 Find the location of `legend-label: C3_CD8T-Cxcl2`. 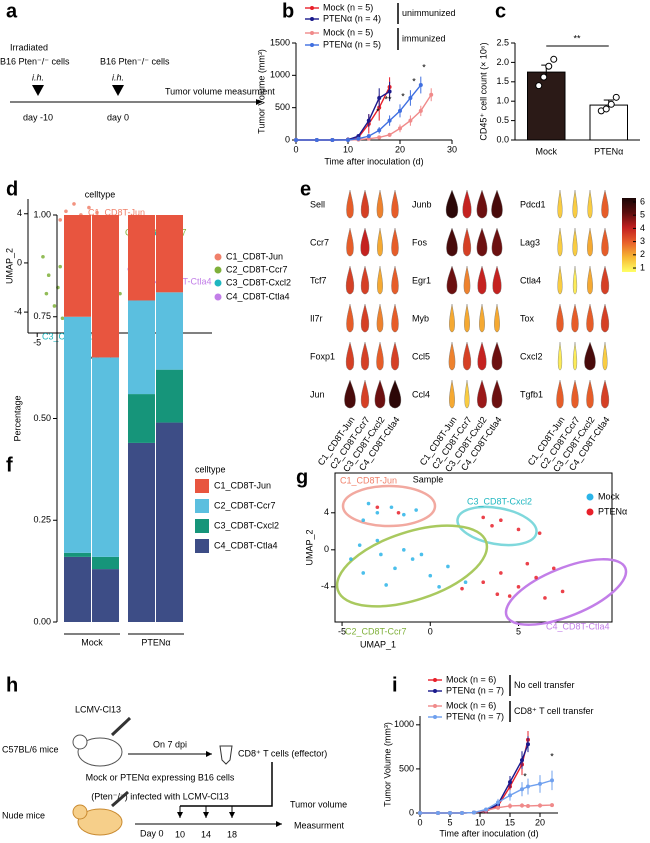

legend-label: C3_CD8T-Cxcl2 is located at coordinates (246, 525).